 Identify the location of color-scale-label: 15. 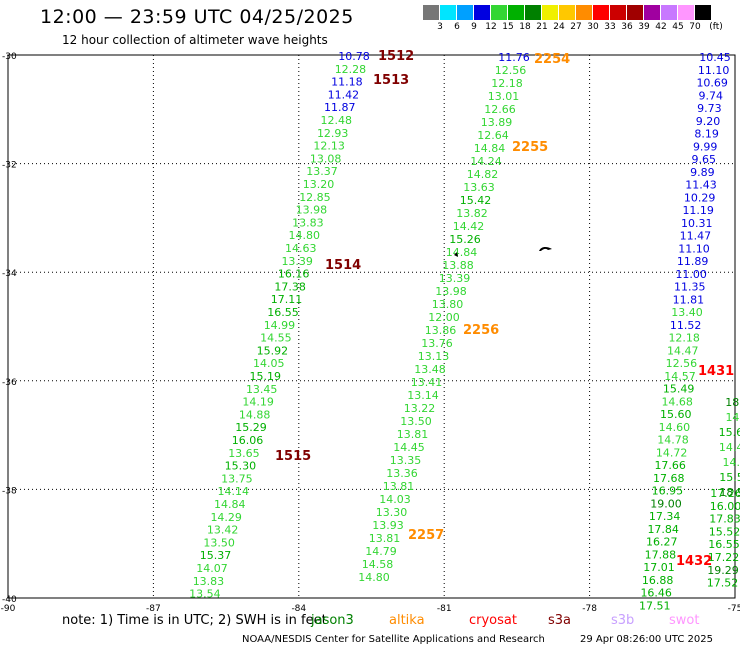
(508, 27).